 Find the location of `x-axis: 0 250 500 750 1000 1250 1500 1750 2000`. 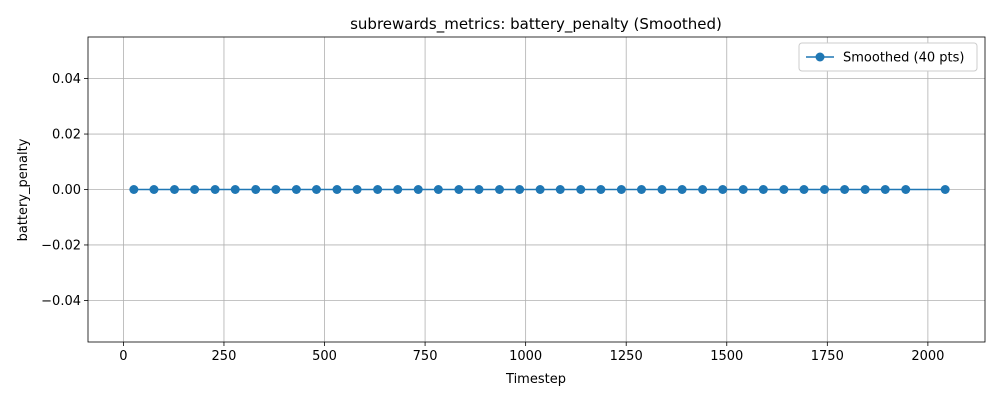

x-axis: 0 250 500 750 1000 1250 1500 1750 2000 is located at coordinates (531, 353).